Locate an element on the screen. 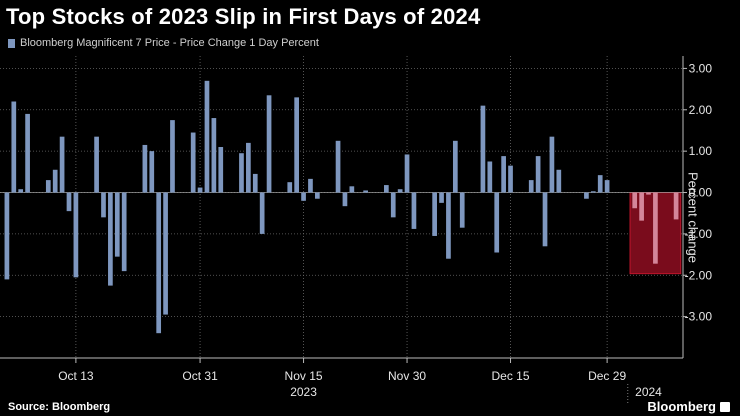 Image resolution: width=740 pixels, height=416 pixels. x-year-label: 2024 is located at coordinates (648, 392).